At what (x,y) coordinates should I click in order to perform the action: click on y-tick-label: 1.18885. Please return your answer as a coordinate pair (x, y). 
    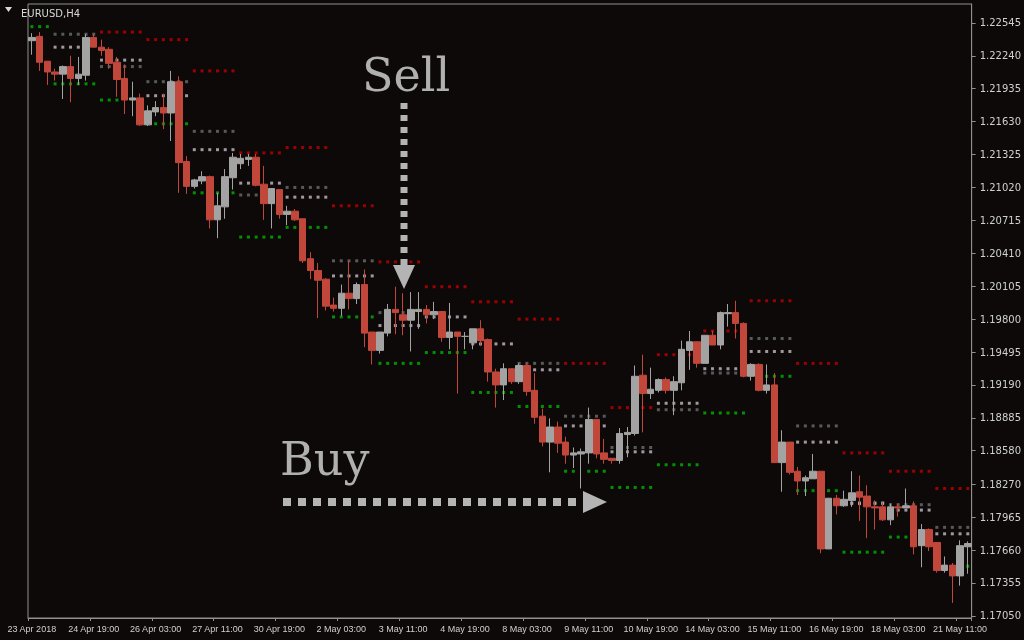
    Looking at the image, I should click on (1000, 418).